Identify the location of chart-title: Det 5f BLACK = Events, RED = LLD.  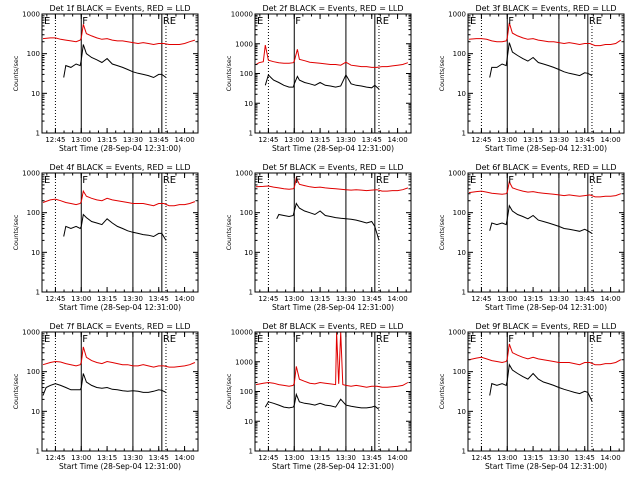
(332, 167).